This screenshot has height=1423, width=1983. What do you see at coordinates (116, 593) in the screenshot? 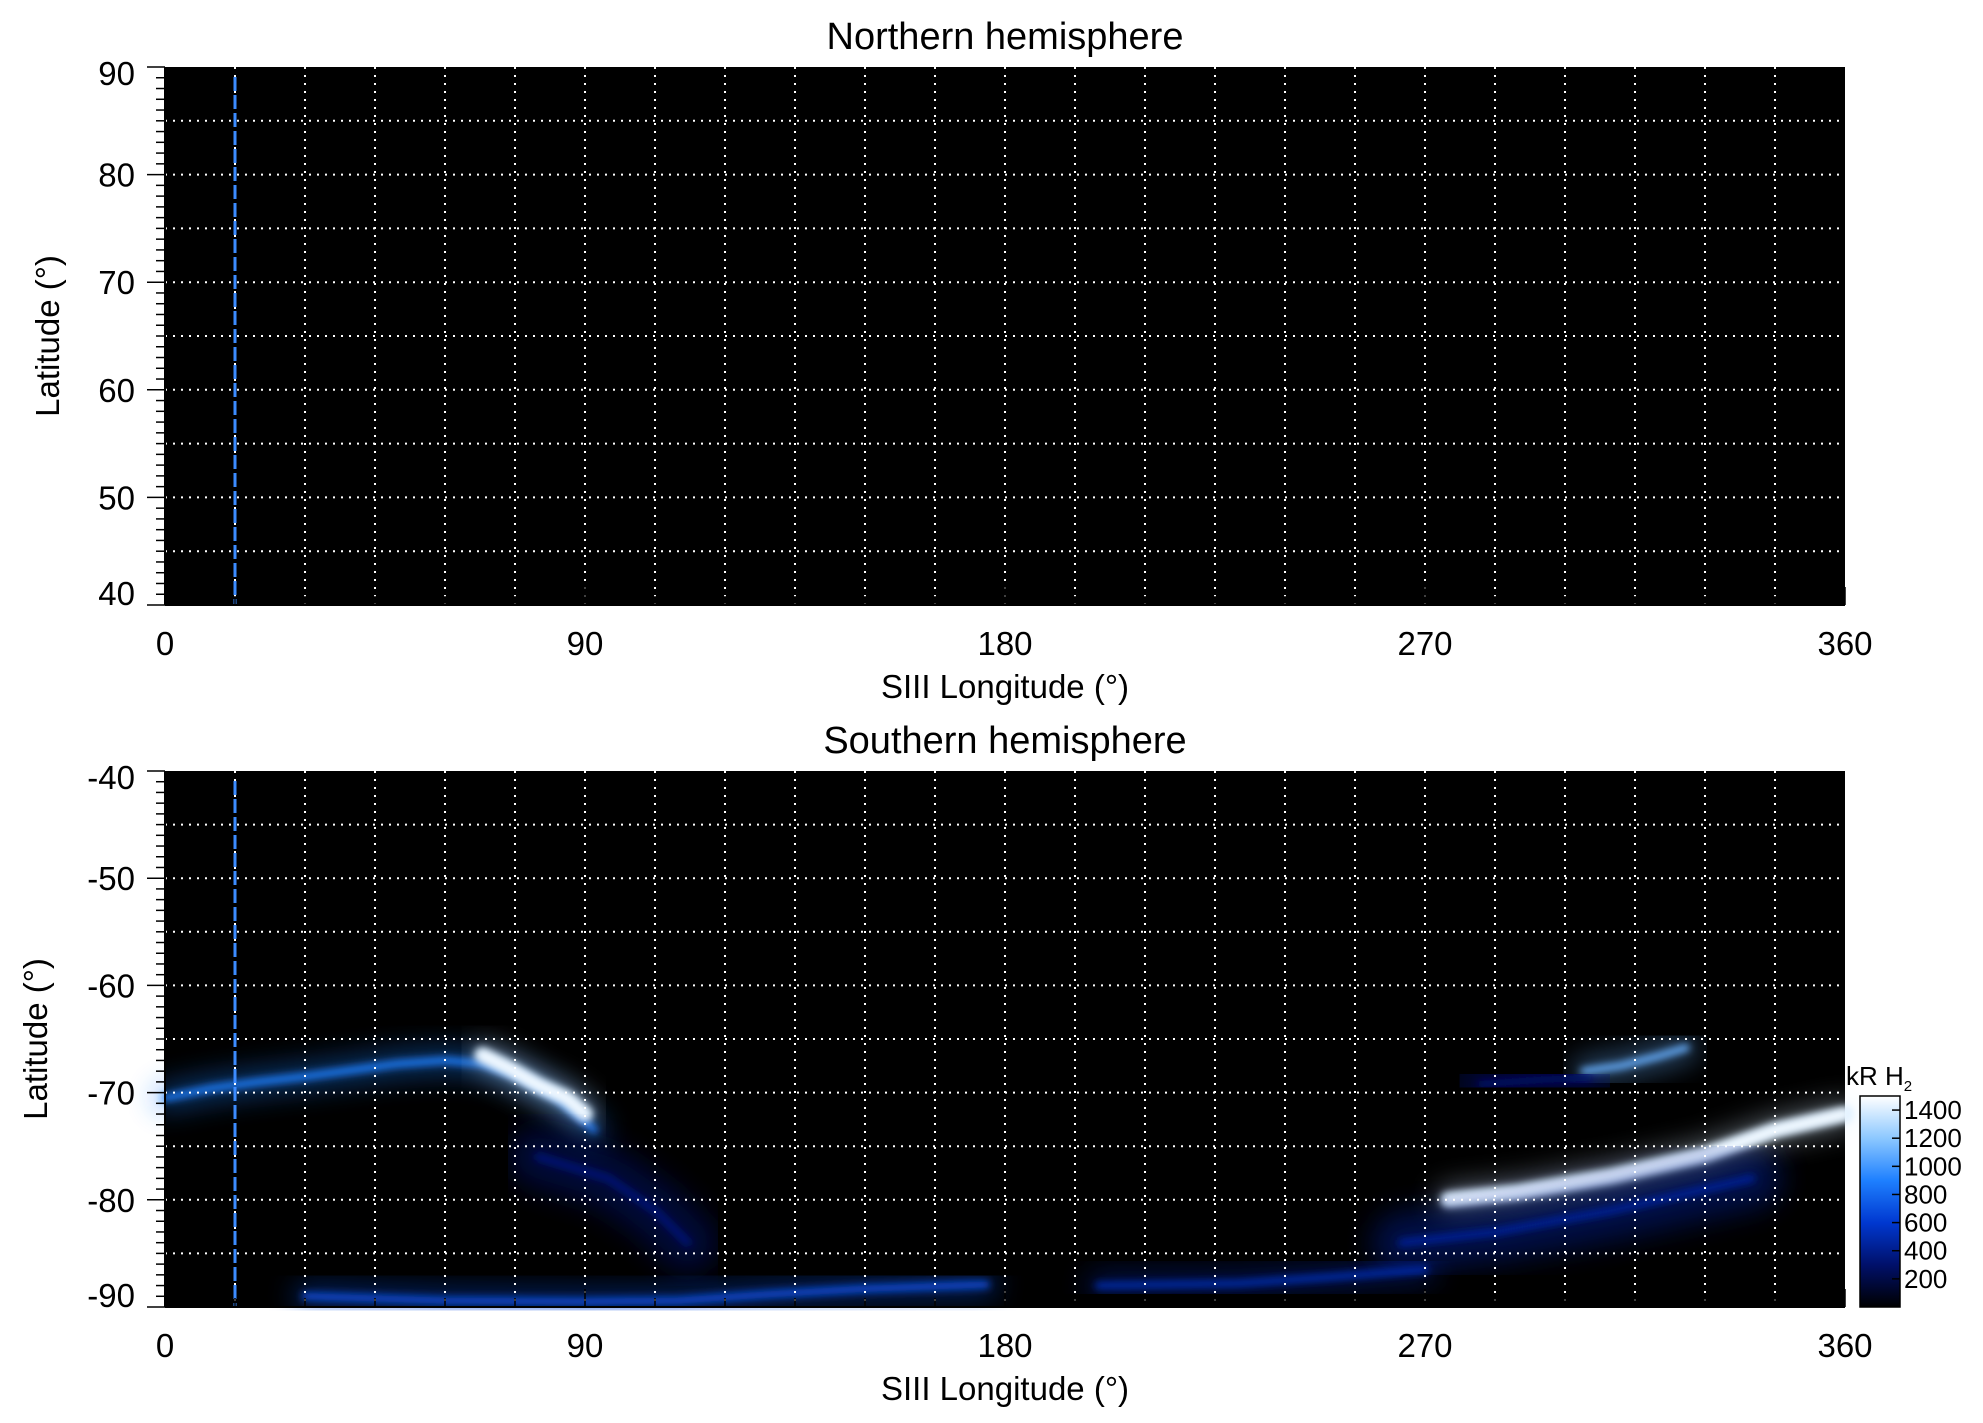
I see `y-tick-label: 40` at bounding box center [116, 593].